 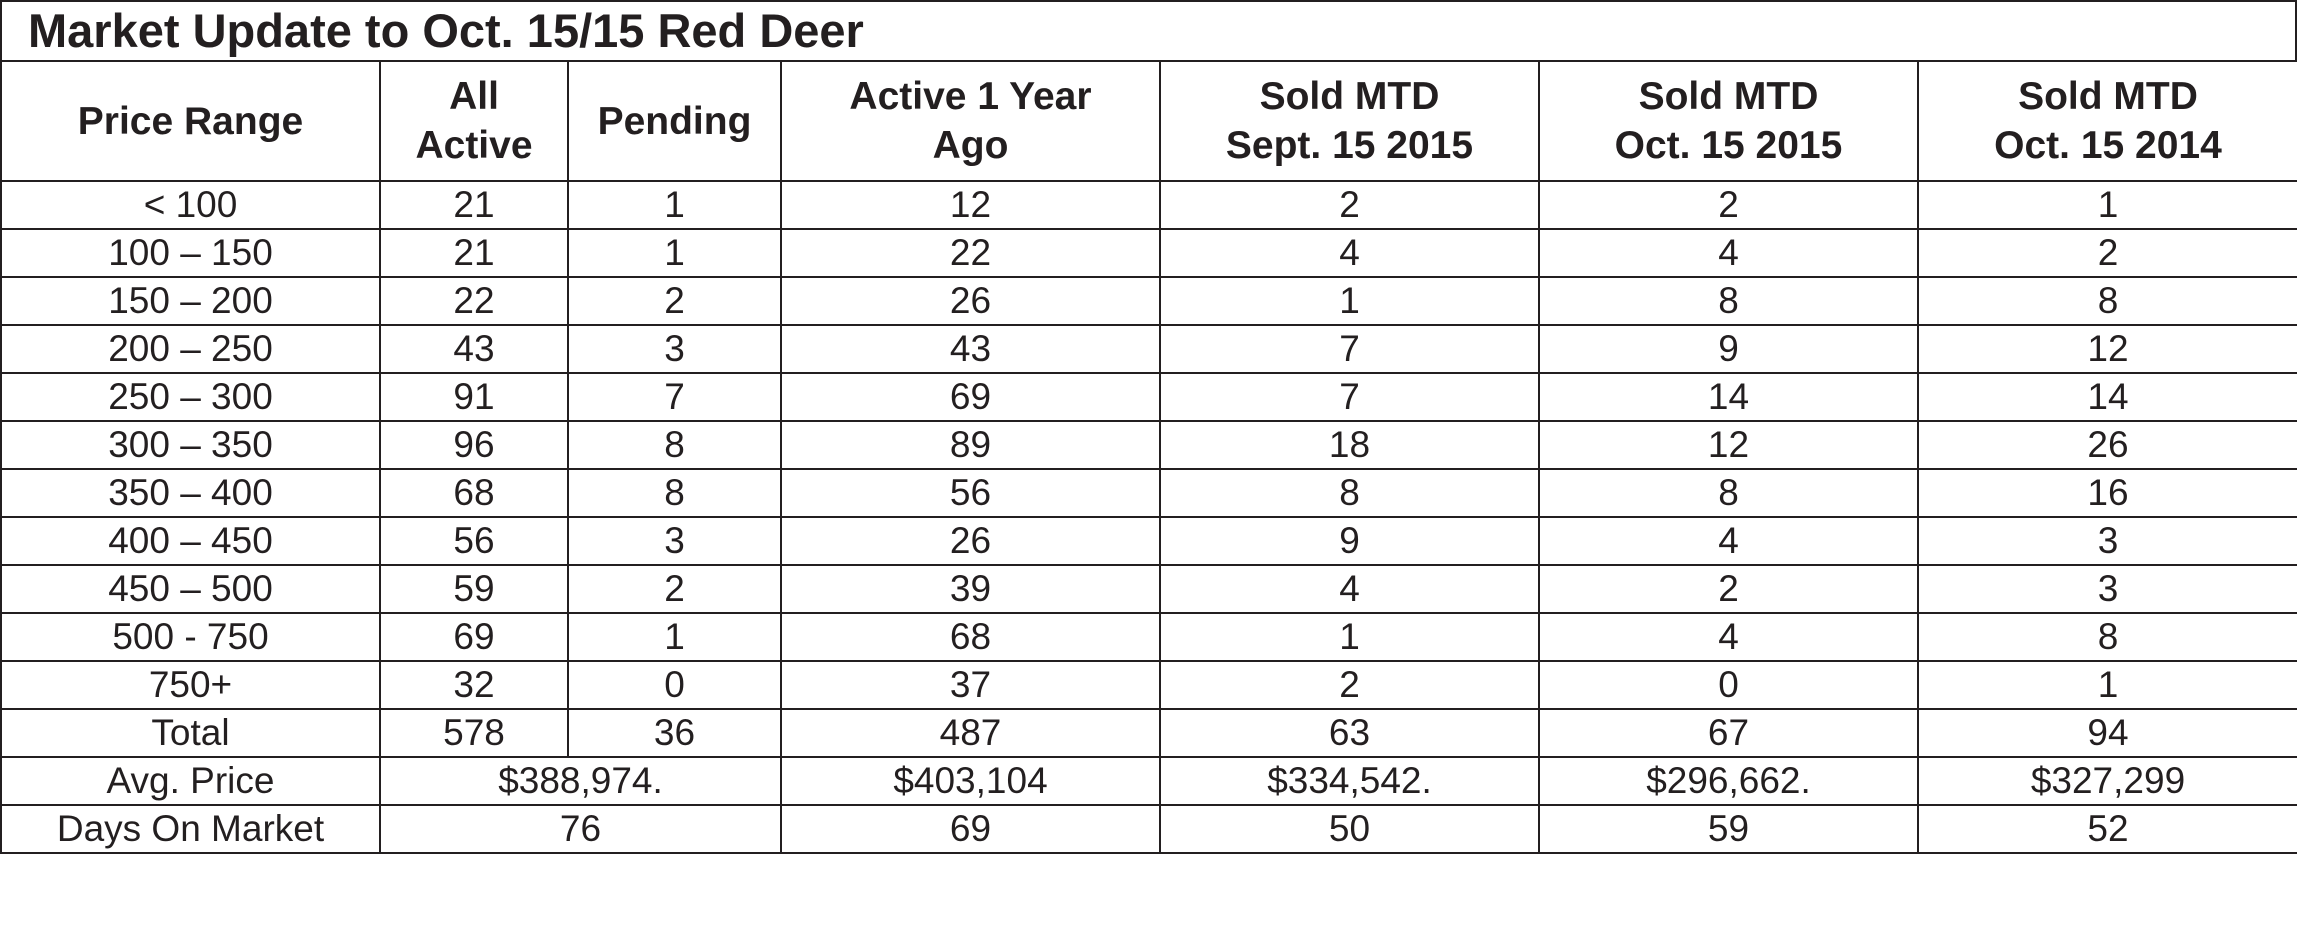 I want to click on header-price-range: Price Range, so click(x=190, y=121).